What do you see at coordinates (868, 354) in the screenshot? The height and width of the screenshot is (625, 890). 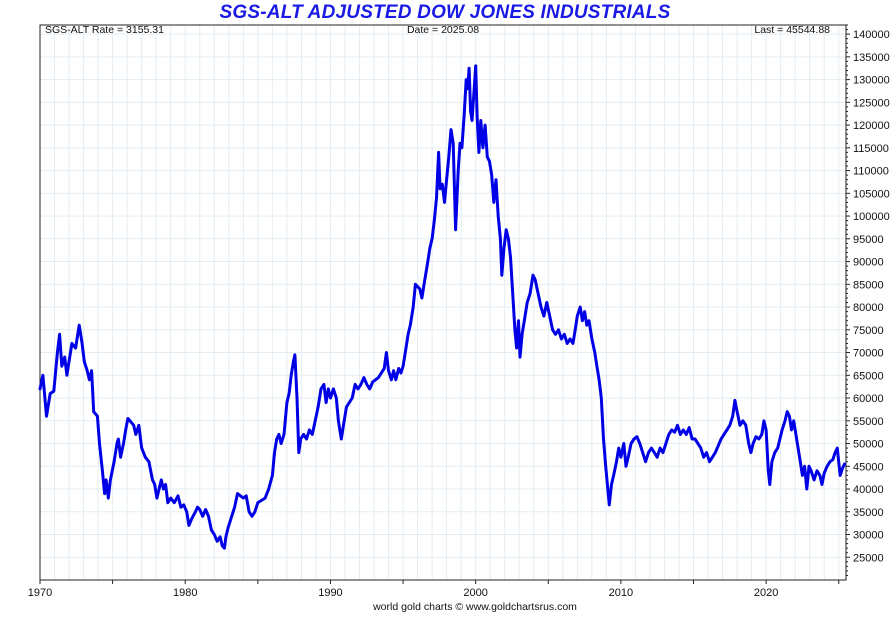 I see `y-tick-label: 70000` at bounding box center [868, 354].